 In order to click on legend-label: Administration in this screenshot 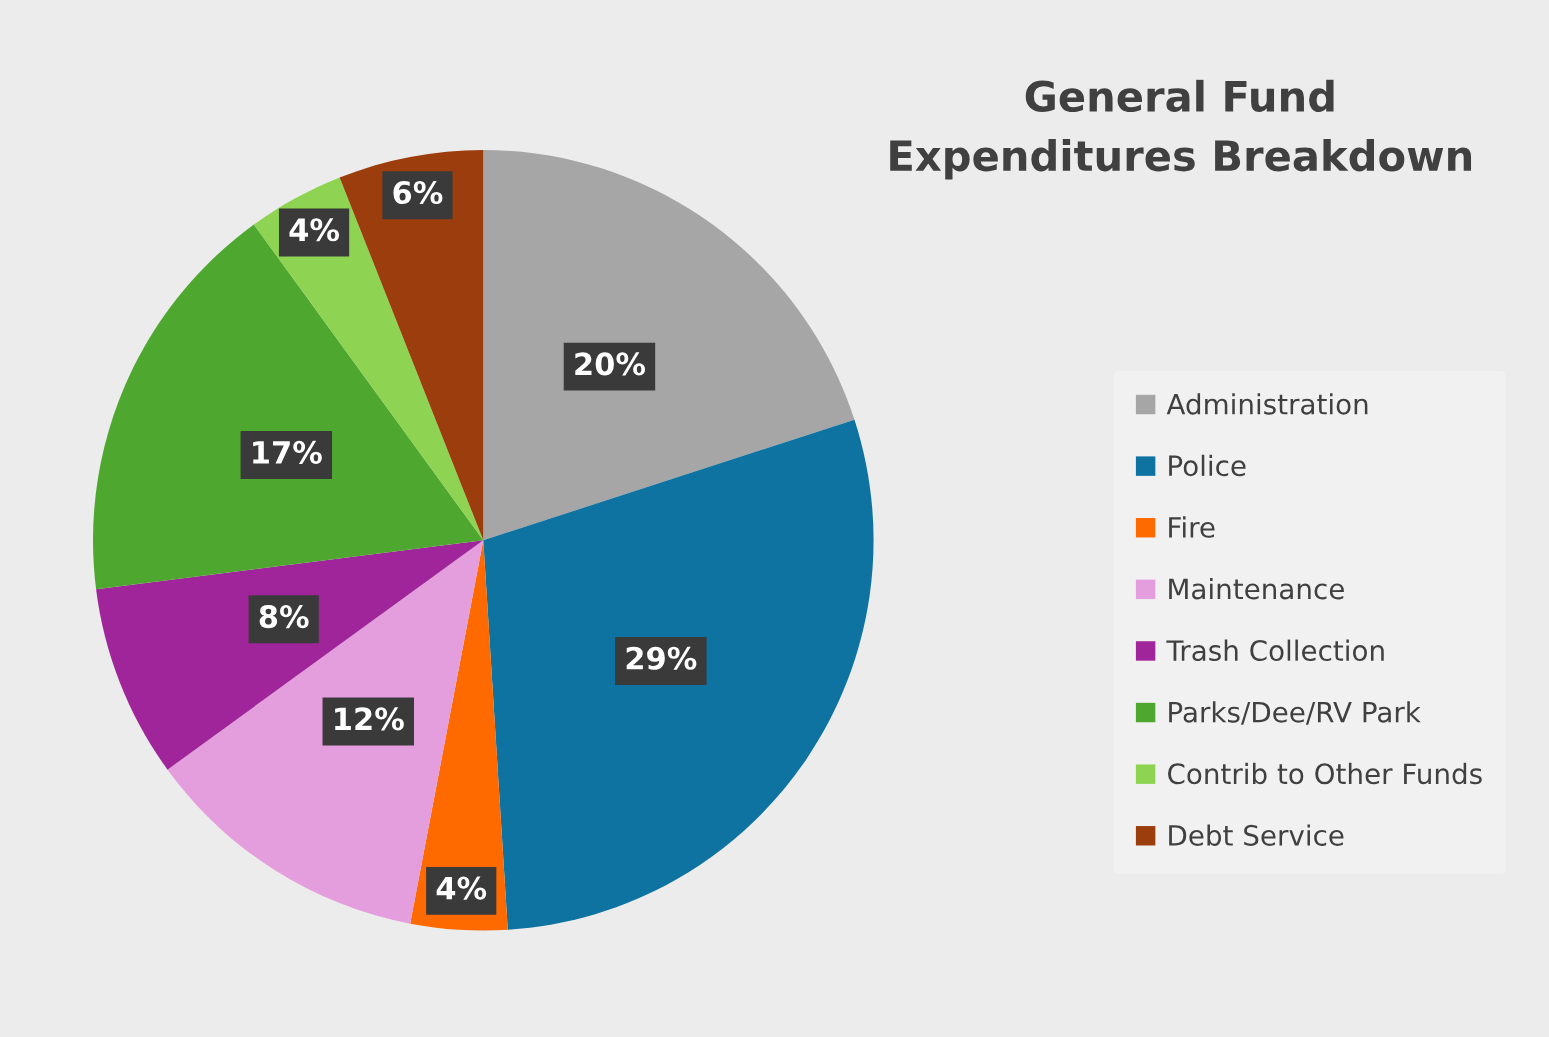, I will do `click(1267, 404)`.